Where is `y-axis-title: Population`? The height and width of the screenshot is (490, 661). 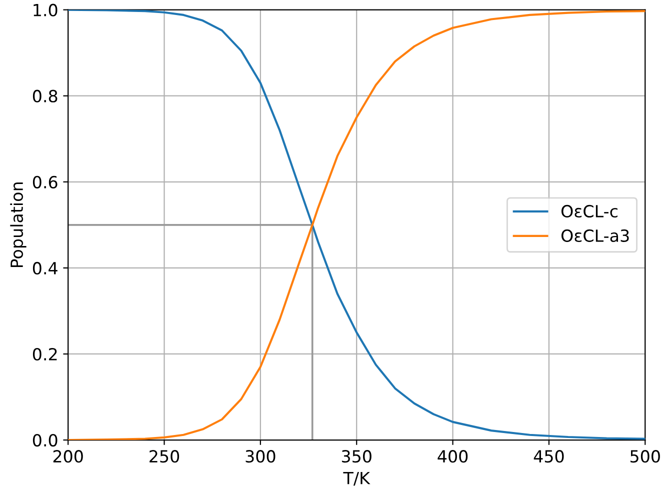
y-axis-title: Population is located at coordinates (18, 225).